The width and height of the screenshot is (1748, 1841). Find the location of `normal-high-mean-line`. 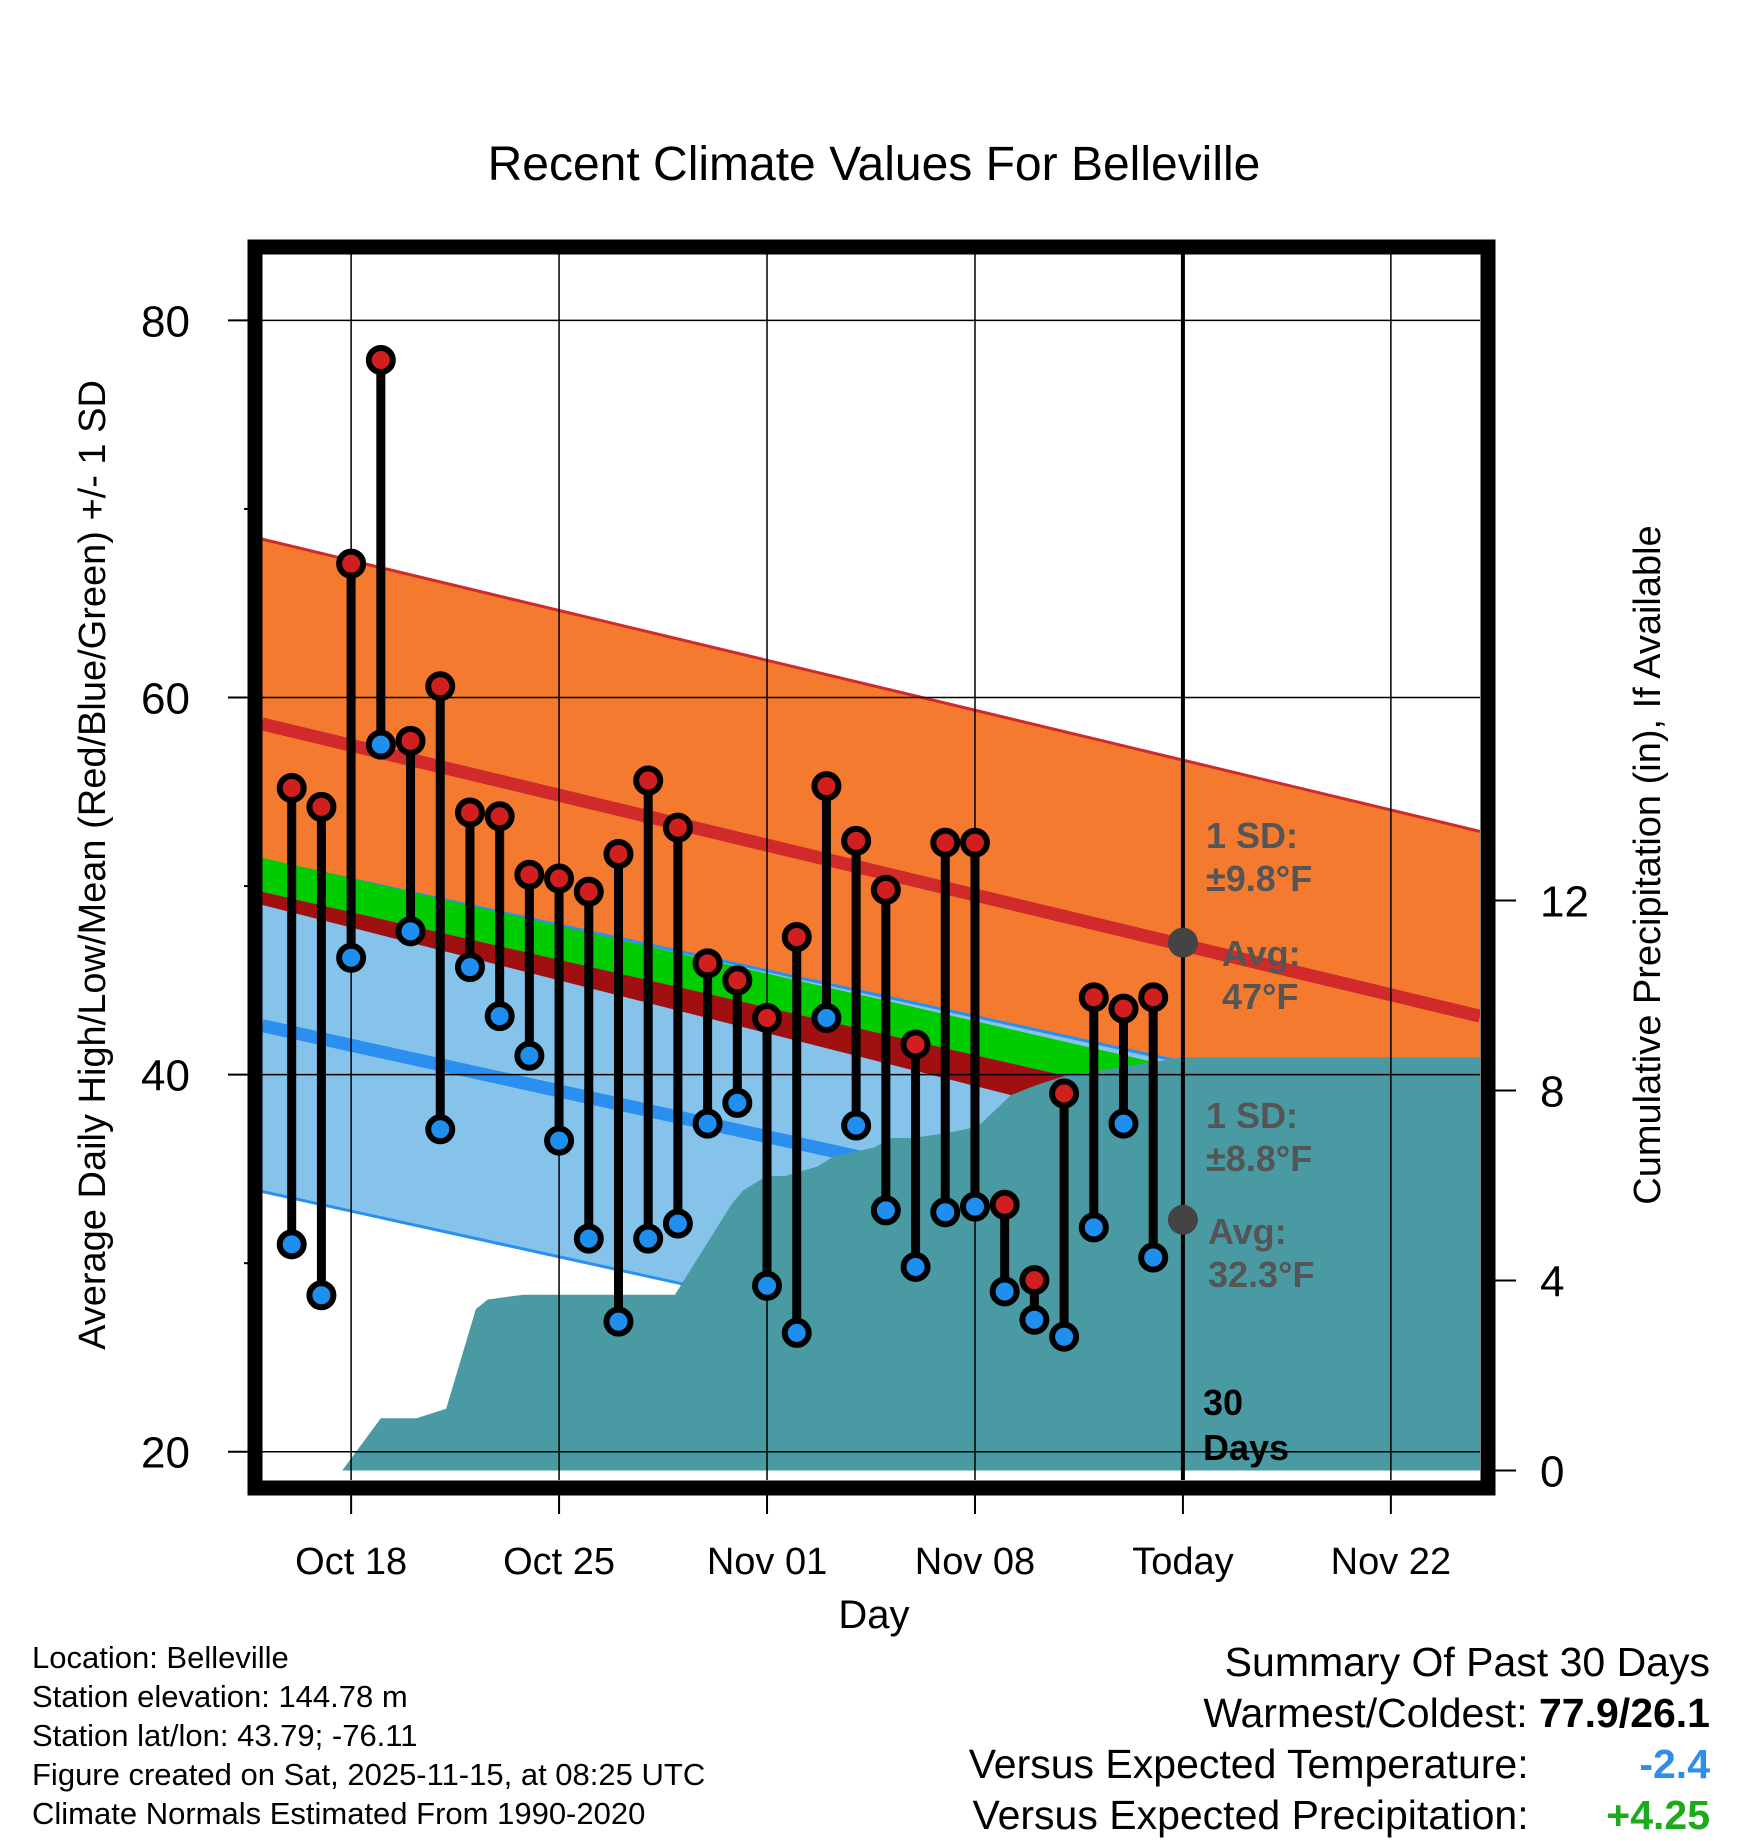

normal-high-mean-line is located at coordinates (871, 870).